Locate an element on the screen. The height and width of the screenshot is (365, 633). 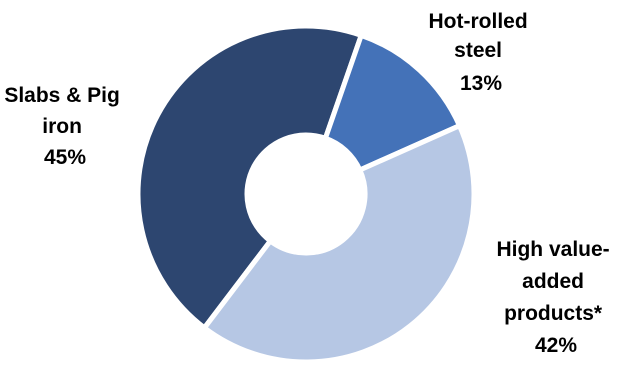
label-slabs-line-2: iron is located at coordinates (62, 126).